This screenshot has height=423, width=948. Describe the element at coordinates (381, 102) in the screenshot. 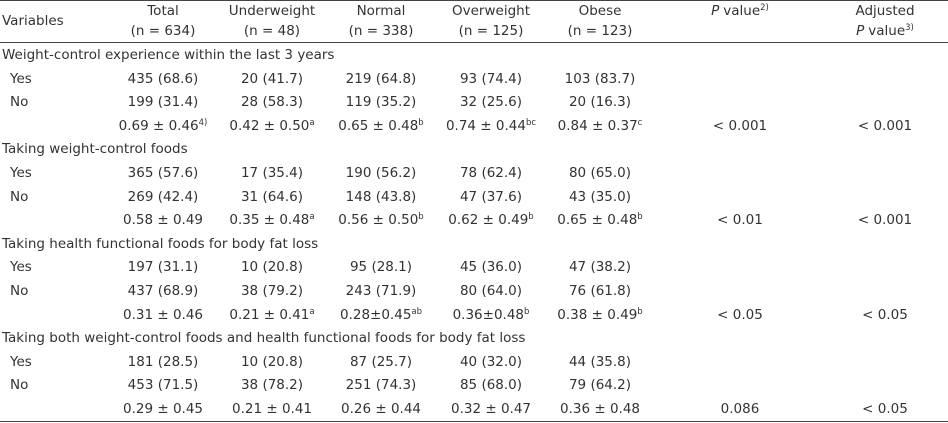

I see `value-cell: 119 (35.2)` at that location.